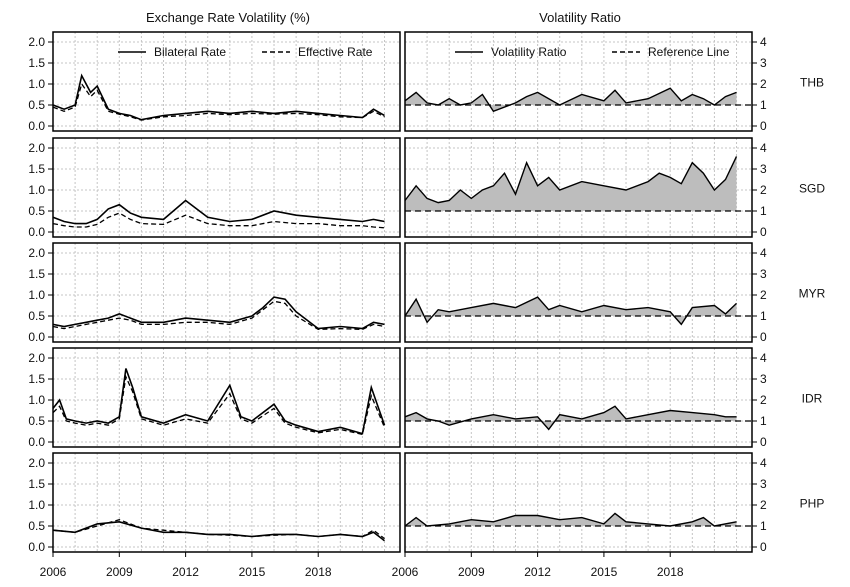 Image resolution: width=850 pixels, height=587 pixels. Describe the element at coordinates (529, 52) in the screenshot. I see `legend-label: Volatility Ratio` at that location.